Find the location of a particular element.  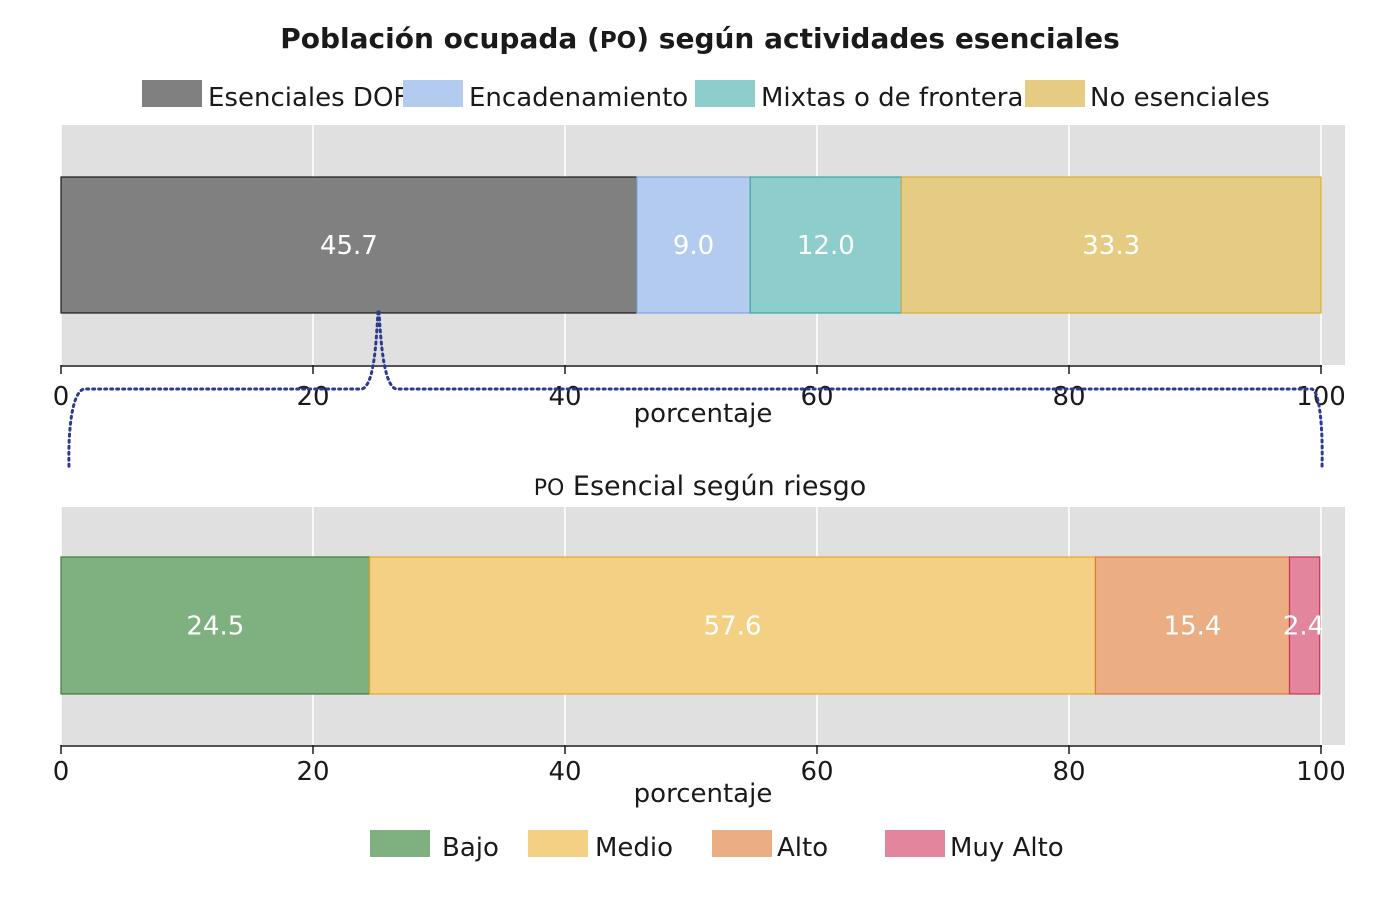

bar-value-label: 57.6 is located at coordinates (733, 627).